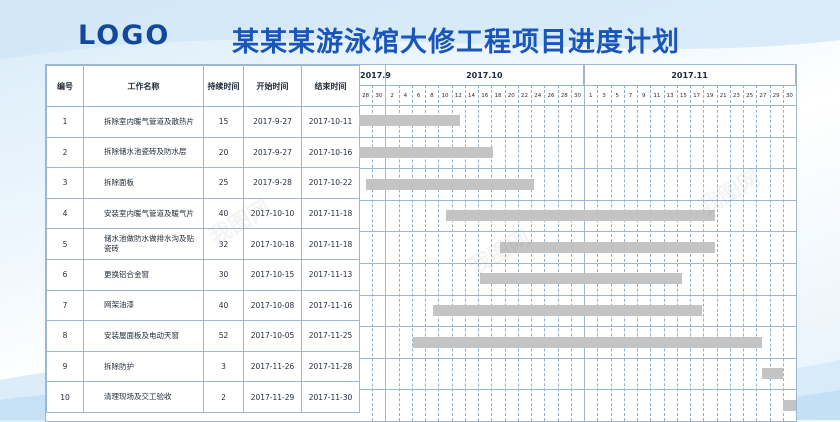 This screenshot has height=422, width=840. What do you see at coordinates (143, 366) in the screenshot?
I see `task-name: 拆除防护` at bounding box center [143, 366].